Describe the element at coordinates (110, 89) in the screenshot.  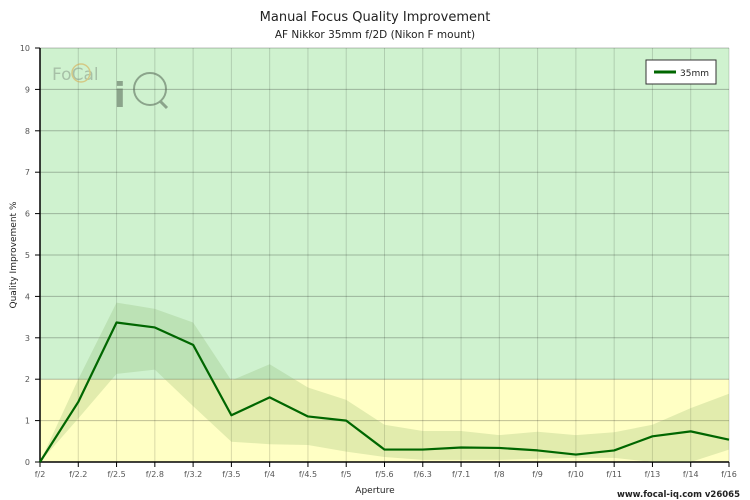
I see `focal-iq-logo: FoCal i` at that location.